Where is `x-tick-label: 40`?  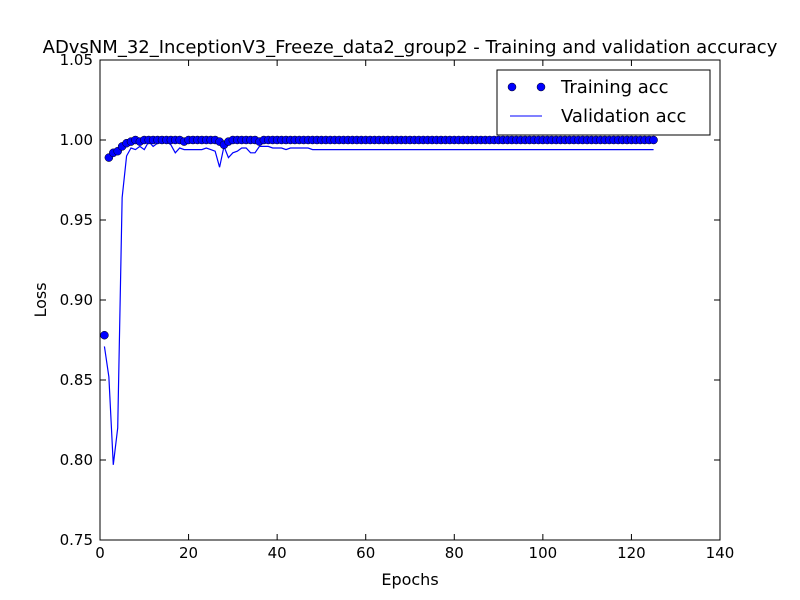
x-tick-label: 40 is located at coordinates (277, 553).